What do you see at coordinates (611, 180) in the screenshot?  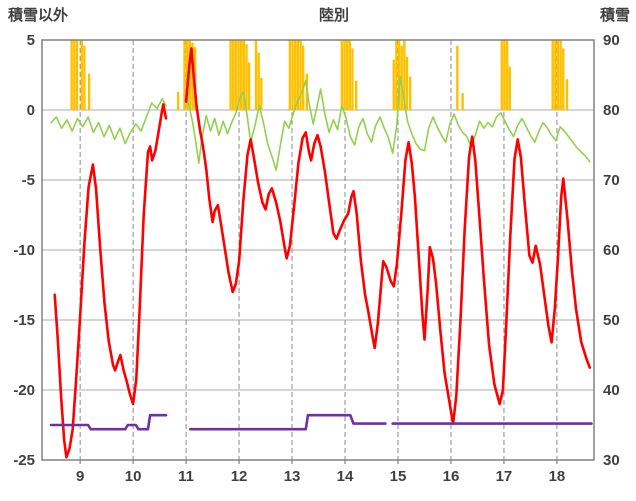 I see `right-axis-tick-label: 70` at bounding box center [611, 180].